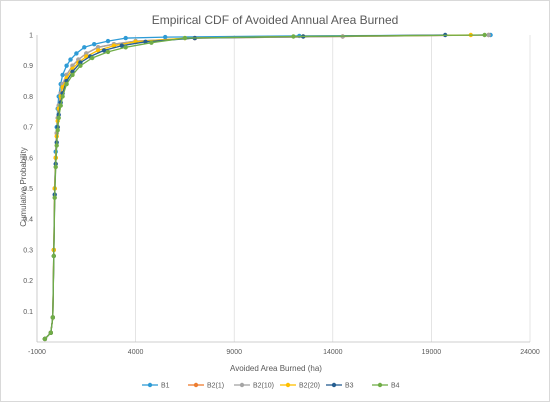 The height and width of the screenshot is (402, 550). Describe the element at coordinates (215, 386) in the screenshot. I see `legend-label: B2(1)` at that location.